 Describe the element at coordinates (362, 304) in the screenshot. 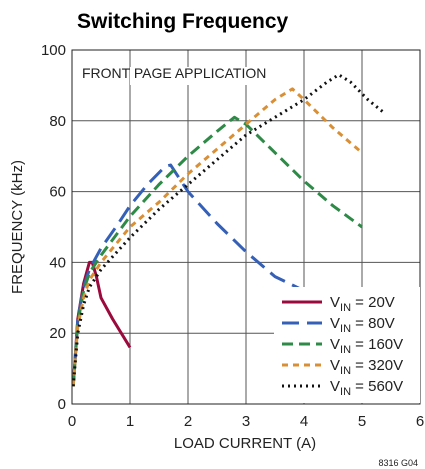

I see `legend-label-1: VIN = 20V` at that location.